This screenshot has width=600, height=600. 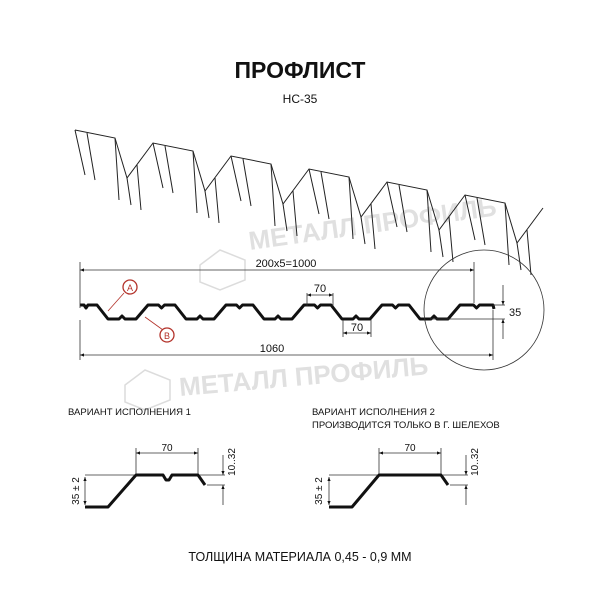 I want to click on variant-2-title: ВАРИАНТ ИСПОЛНЕНИЯ 2, so click(x=373, y=412).